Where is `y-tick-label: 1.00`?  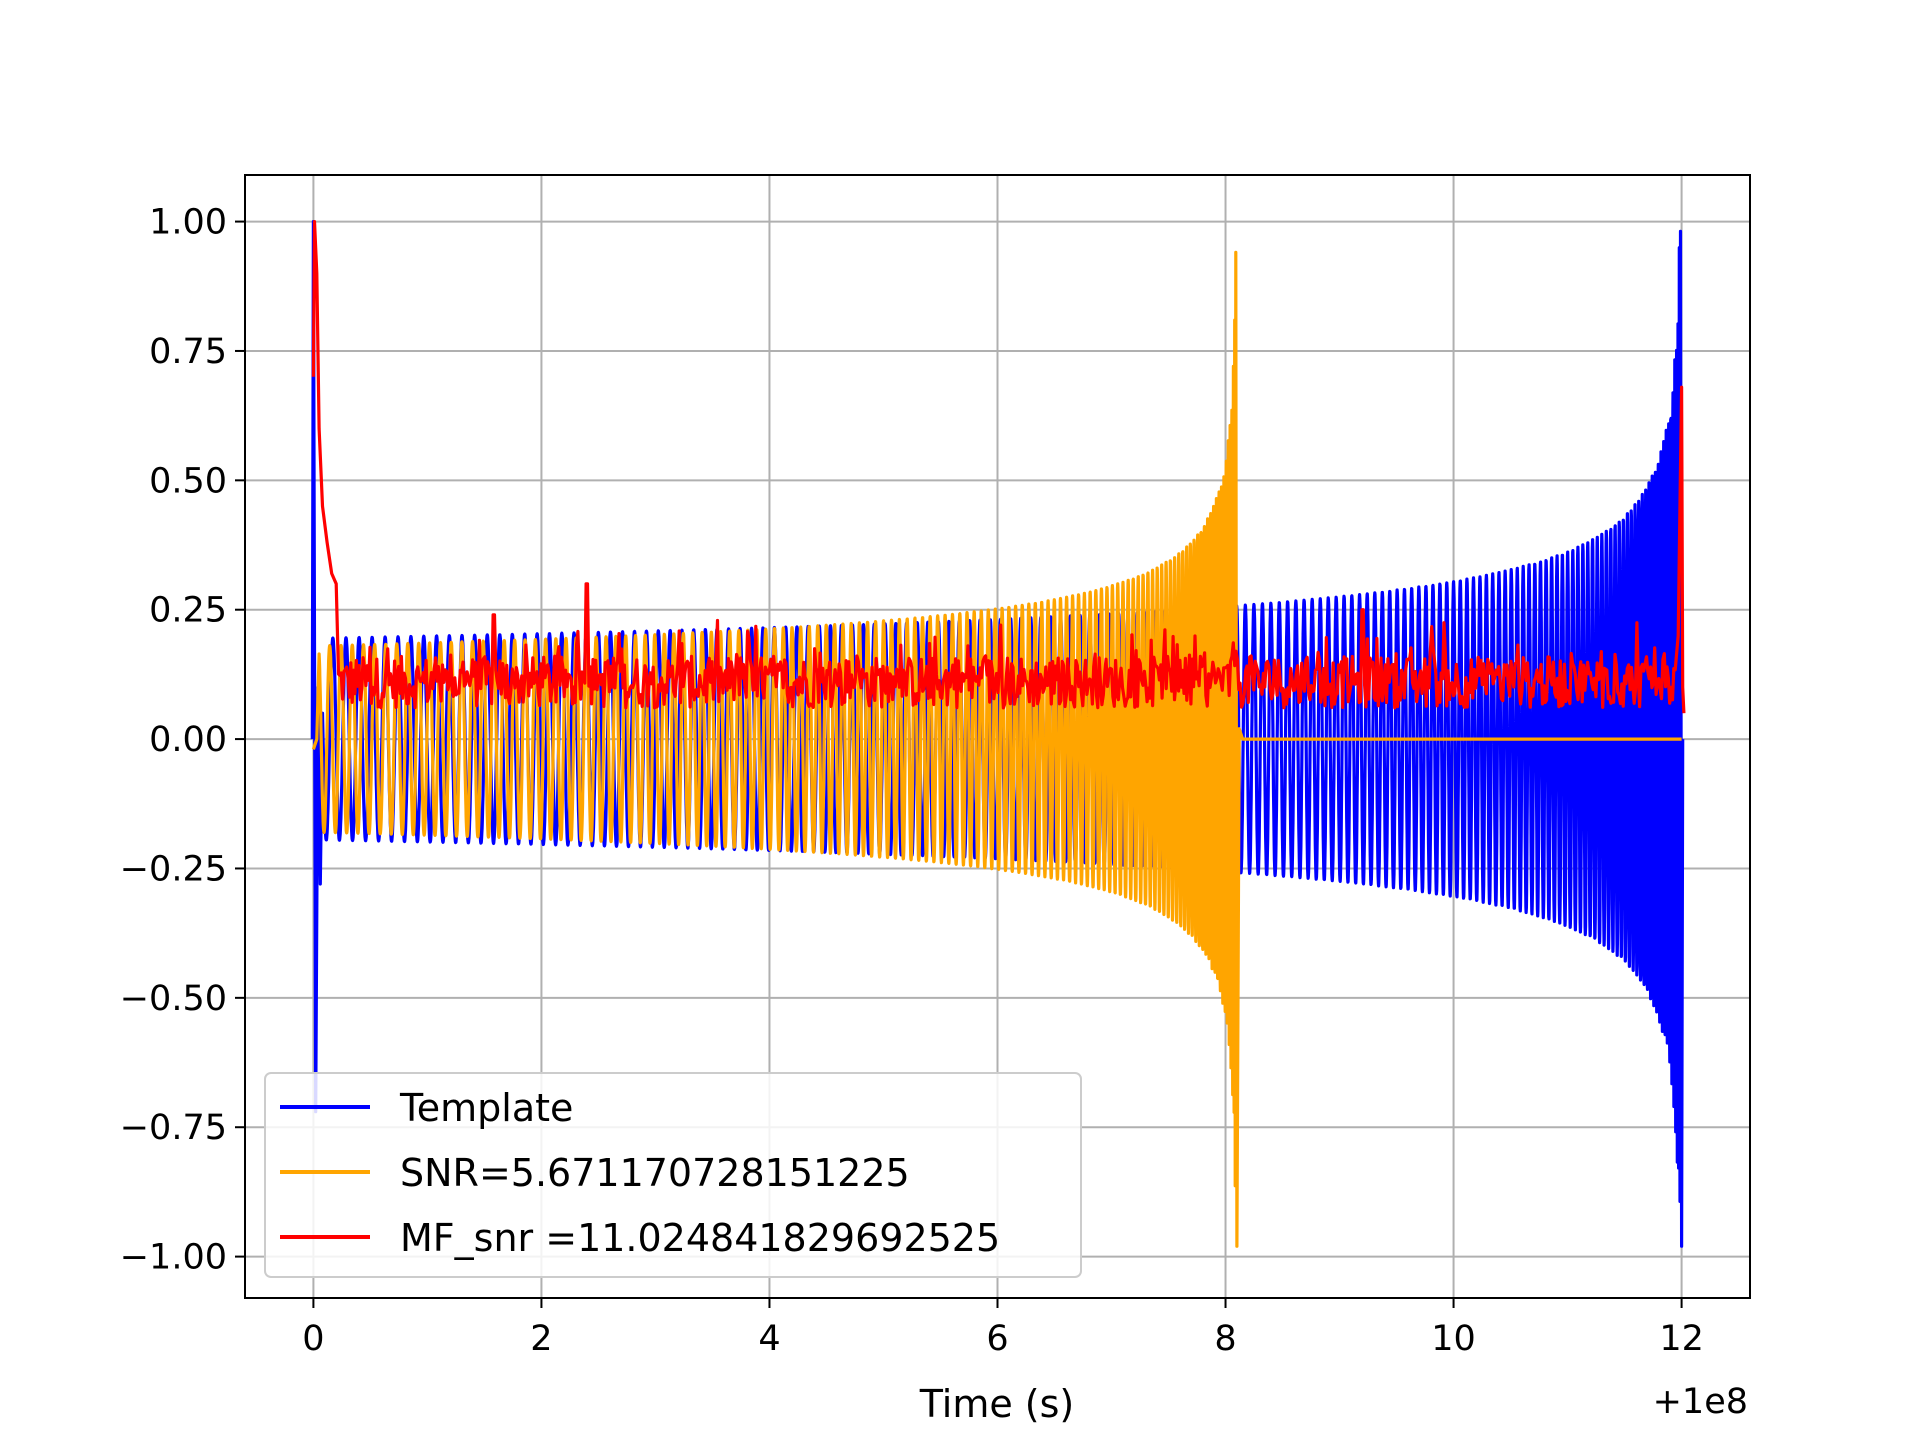
y-tick-label: 1.00 is located at coordinates (188, 223).